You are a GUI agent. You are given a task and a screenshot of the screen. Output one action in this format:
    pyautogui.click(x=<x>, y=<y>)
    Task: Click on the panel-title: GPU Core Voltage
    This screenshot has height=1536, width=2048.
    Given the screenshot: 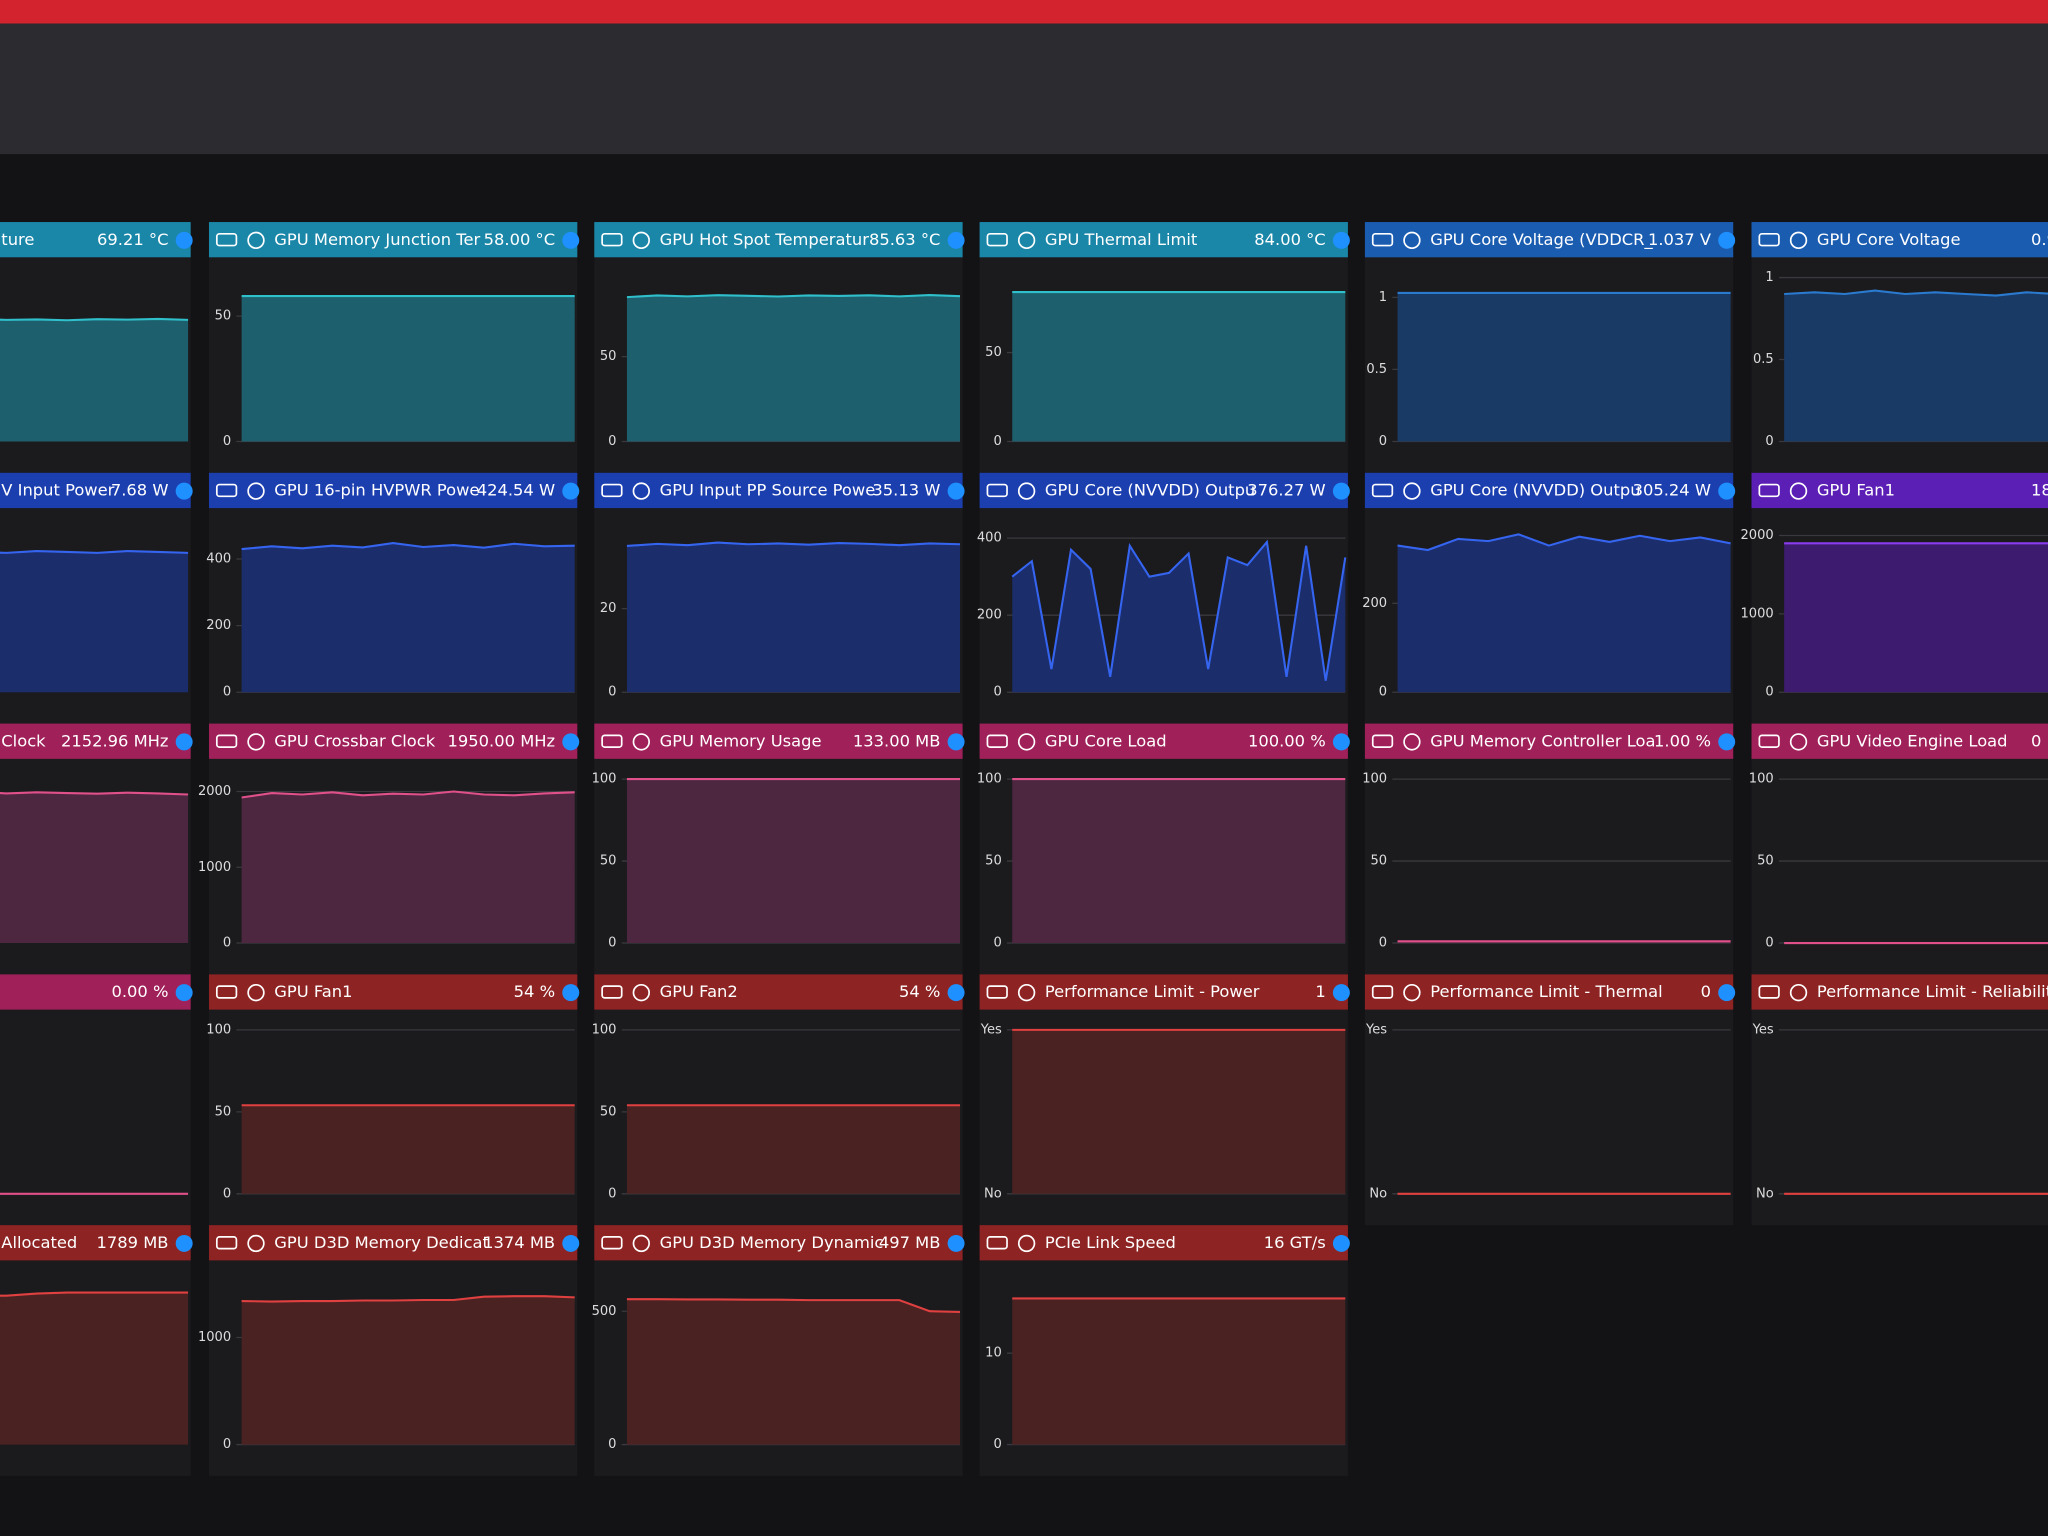 What is the action you would take?
    pyautogui.click(x=1889, y=239)
    